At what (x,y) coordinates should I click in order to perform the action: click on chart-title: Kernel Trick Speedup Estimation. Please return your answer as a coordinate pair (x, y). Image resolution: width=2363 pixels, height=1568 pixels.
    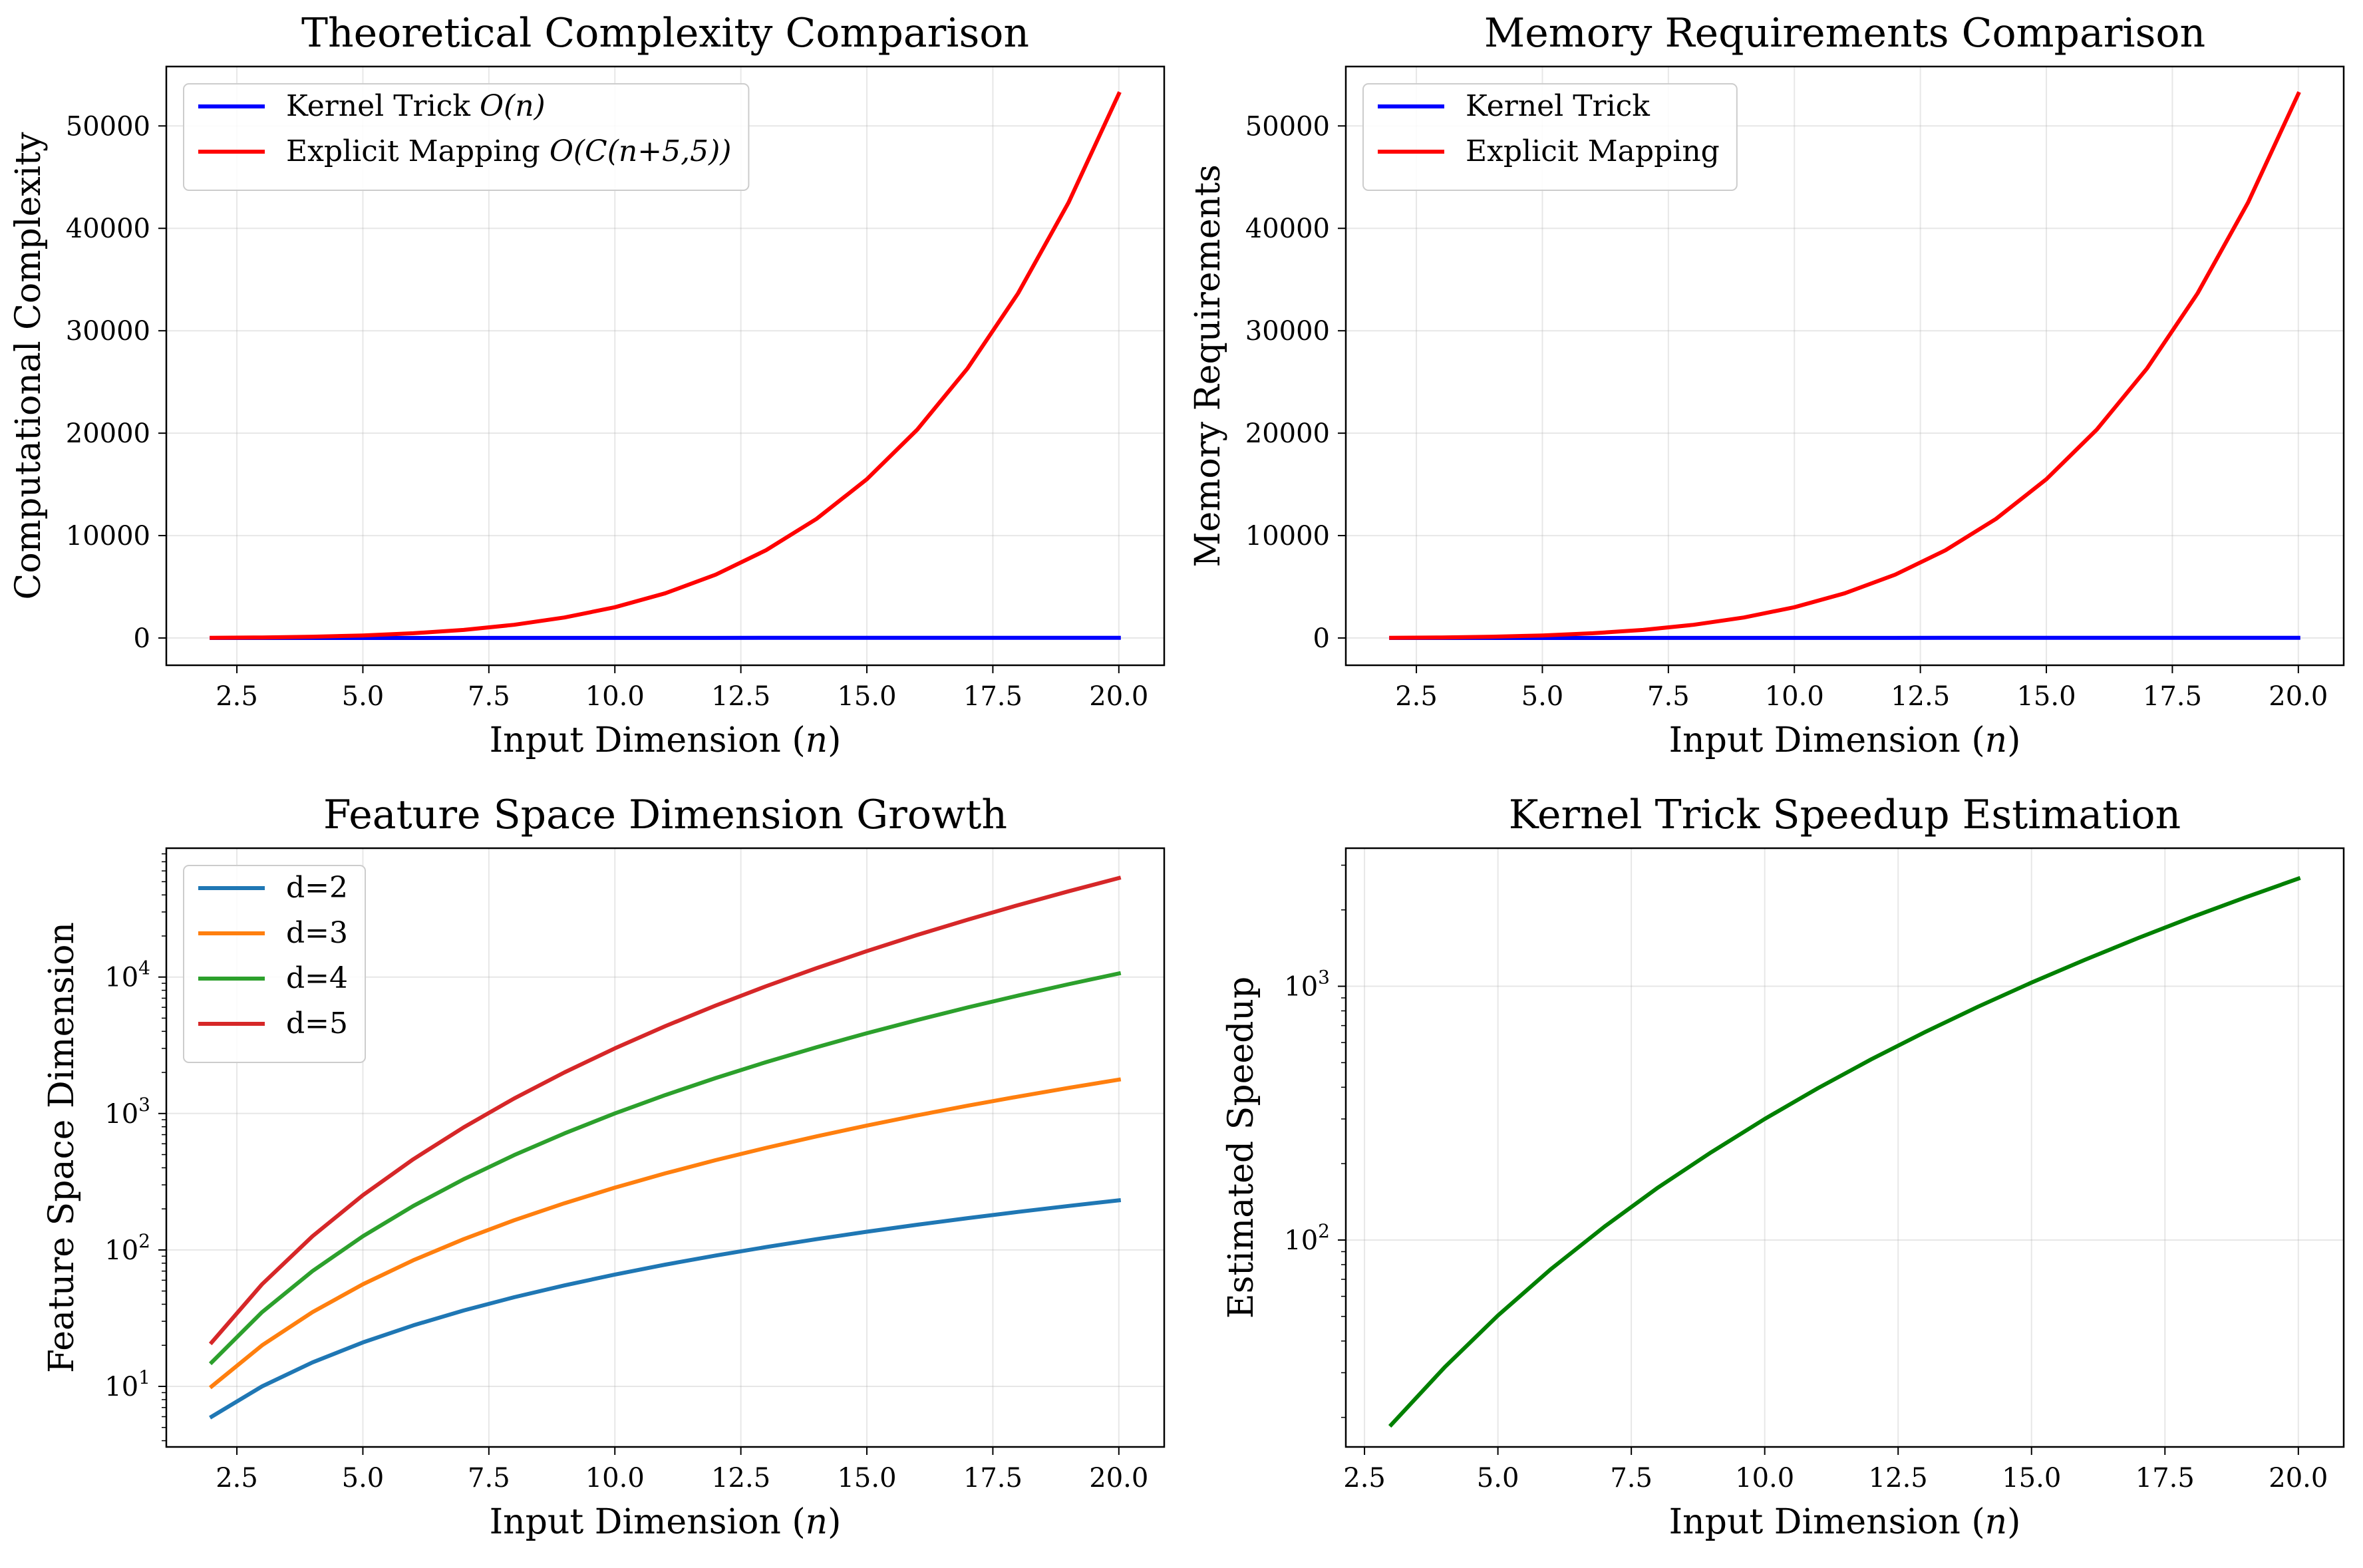
    Looking at the image, I should click on (1845, 815).